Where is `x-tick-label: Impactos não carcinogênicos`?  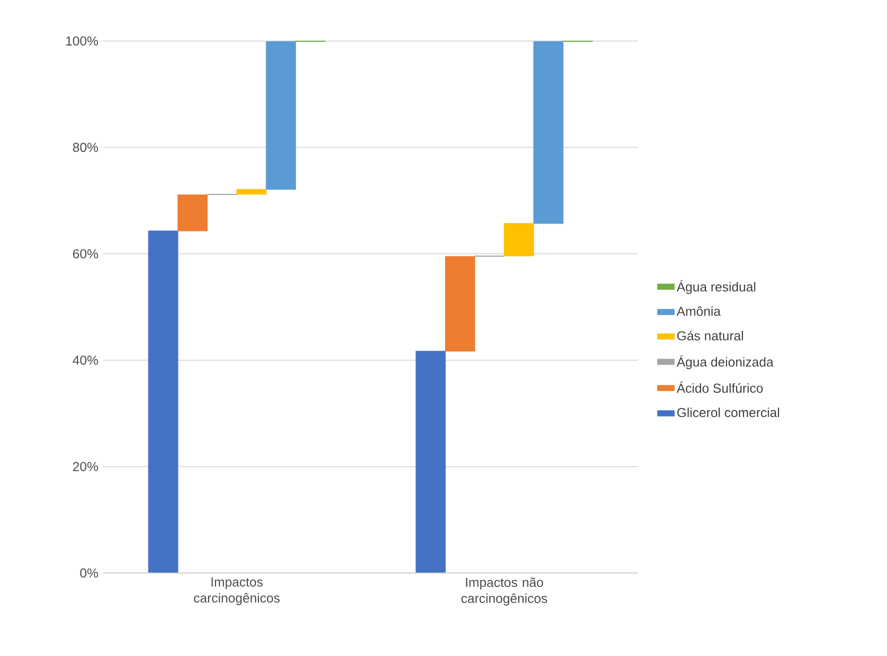 x-tick-label: Impactos não carcinogênicos is located at coordinates (504, 592).